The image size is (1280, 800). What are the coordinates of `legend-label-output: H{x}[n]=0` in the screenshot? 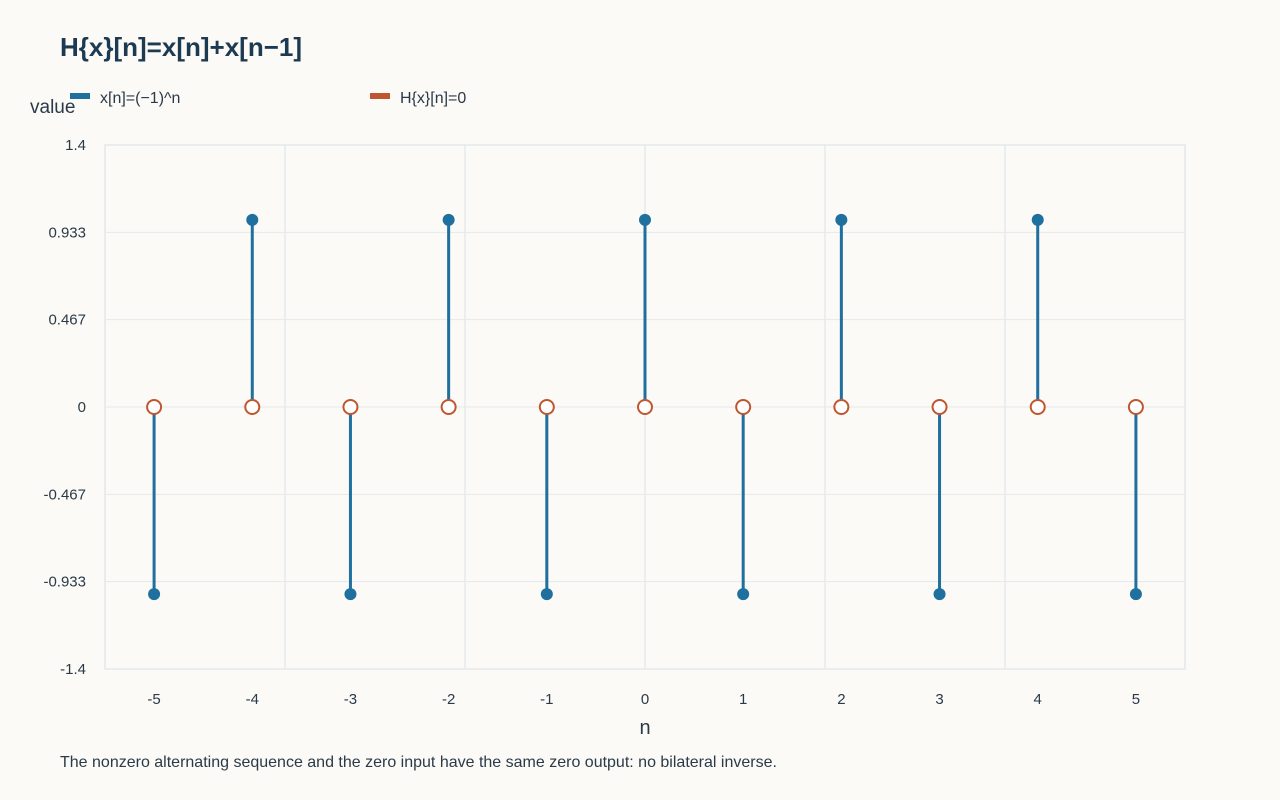 It's located at (433, 98).